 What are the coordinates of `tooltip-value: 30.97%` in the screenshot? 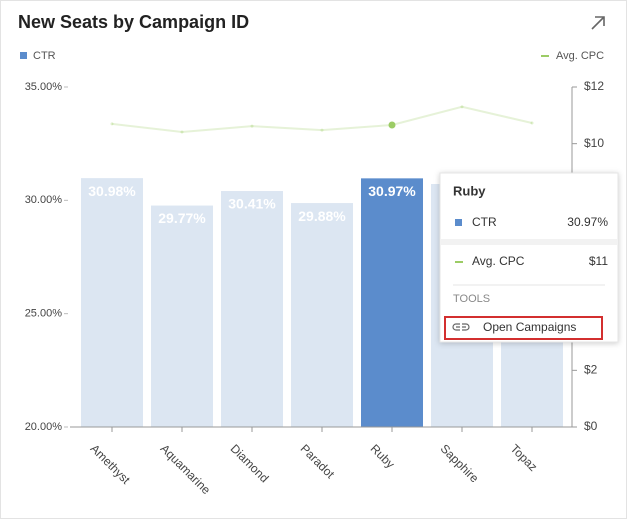 It's located at (587, 222).